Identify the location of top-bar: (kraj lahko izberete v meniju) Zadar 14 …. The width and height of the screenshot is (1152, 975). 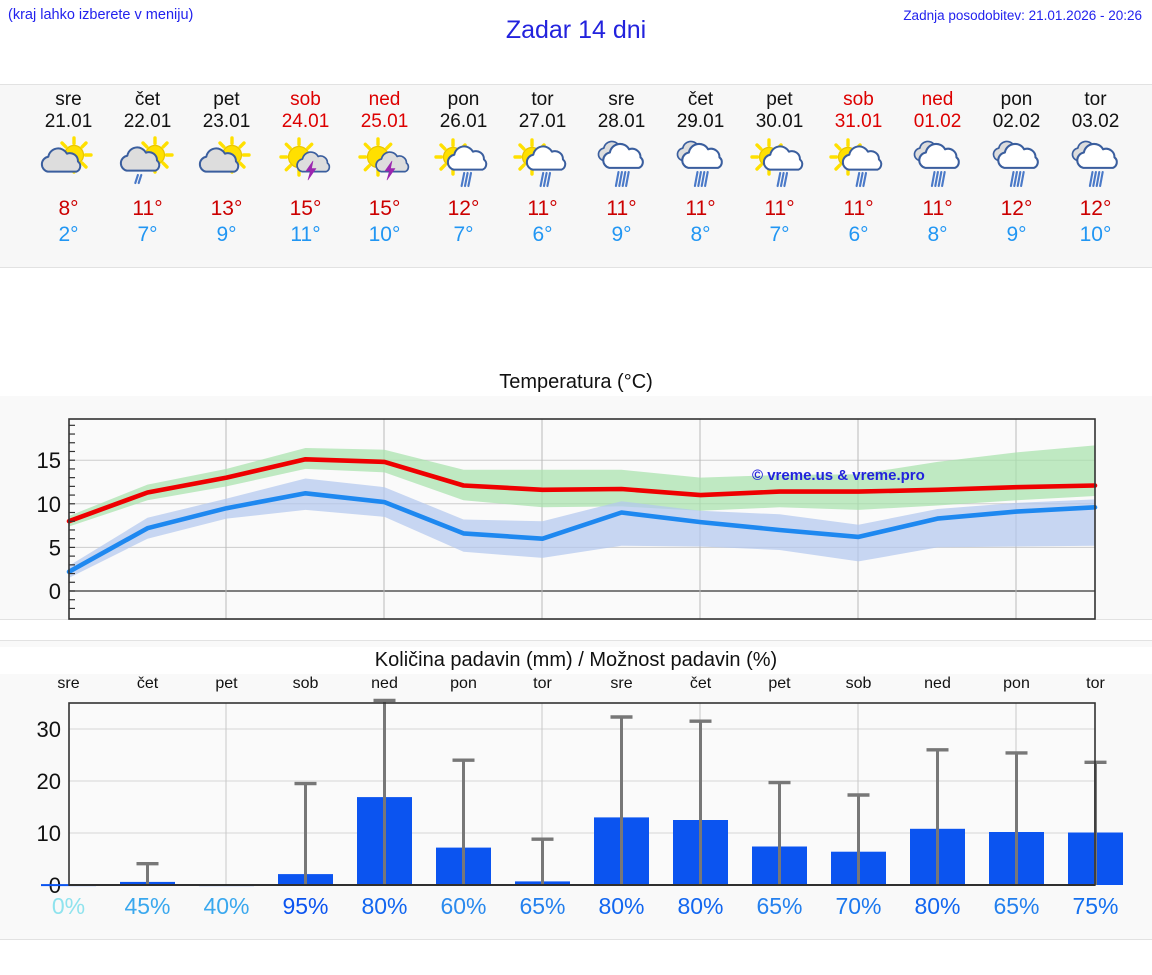
(576, 26).